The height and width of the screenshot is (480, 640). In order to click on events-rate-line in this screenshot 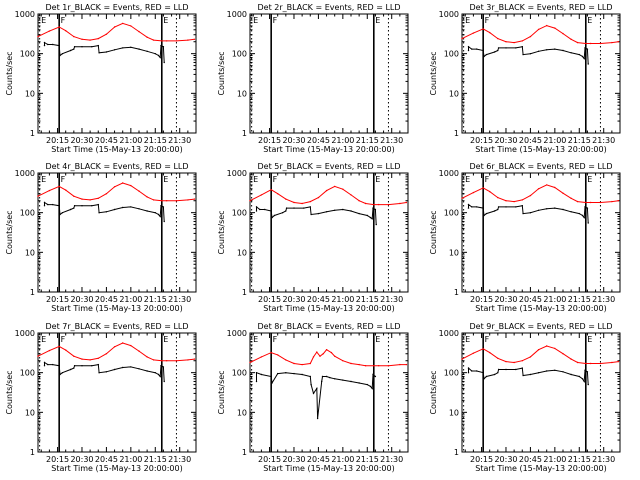, I will do `click(316, 395)`.